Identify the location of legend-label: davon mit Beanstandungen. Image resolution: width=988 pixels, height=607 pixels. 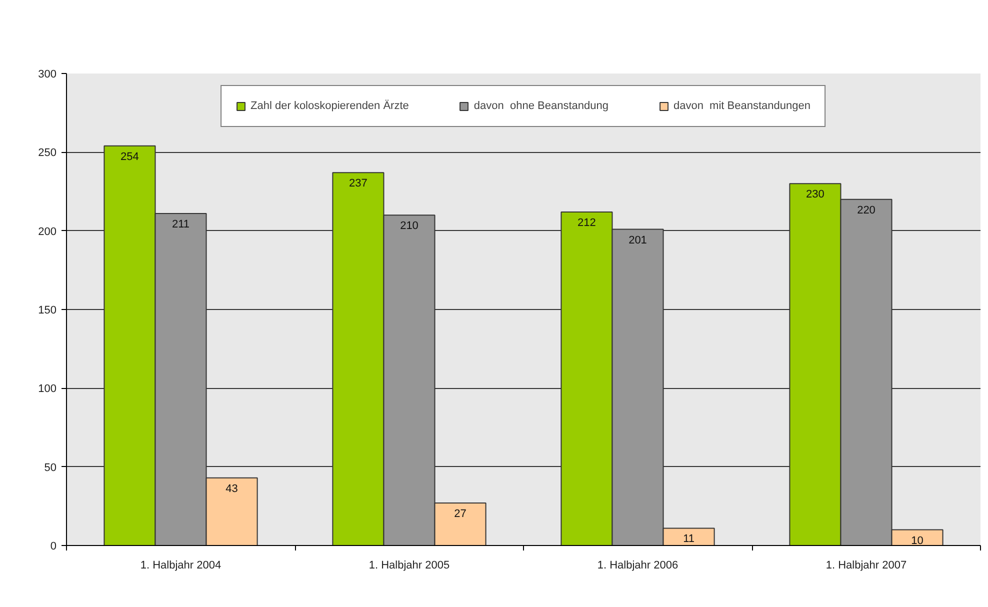
(741, 106).